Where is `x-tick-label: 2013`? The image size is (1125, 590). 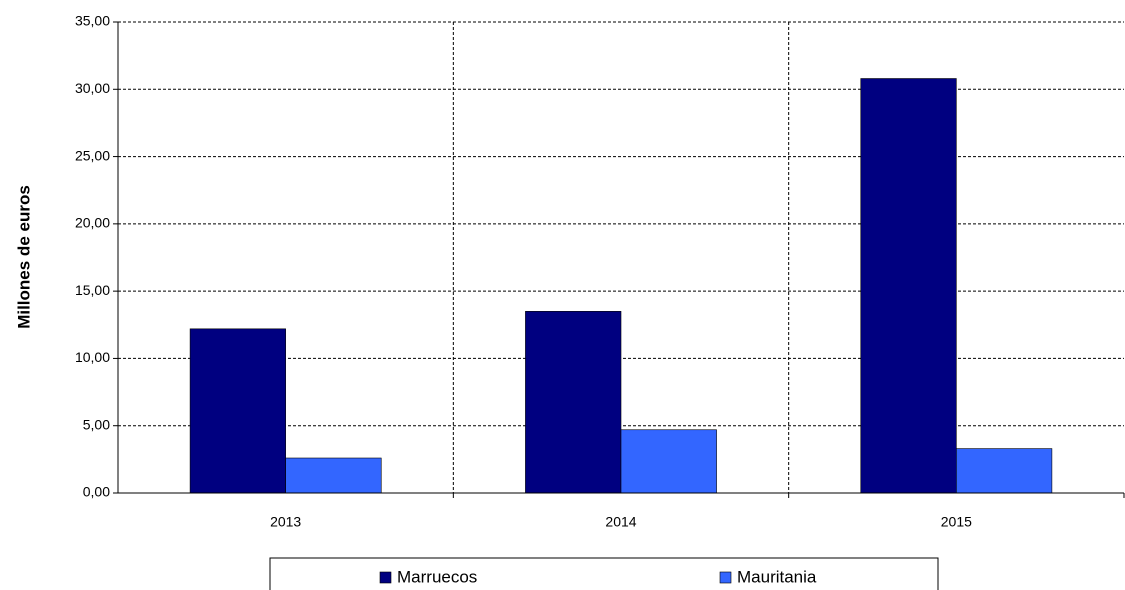 x-tick-label: 2013 is located at coordinates (285, 522).